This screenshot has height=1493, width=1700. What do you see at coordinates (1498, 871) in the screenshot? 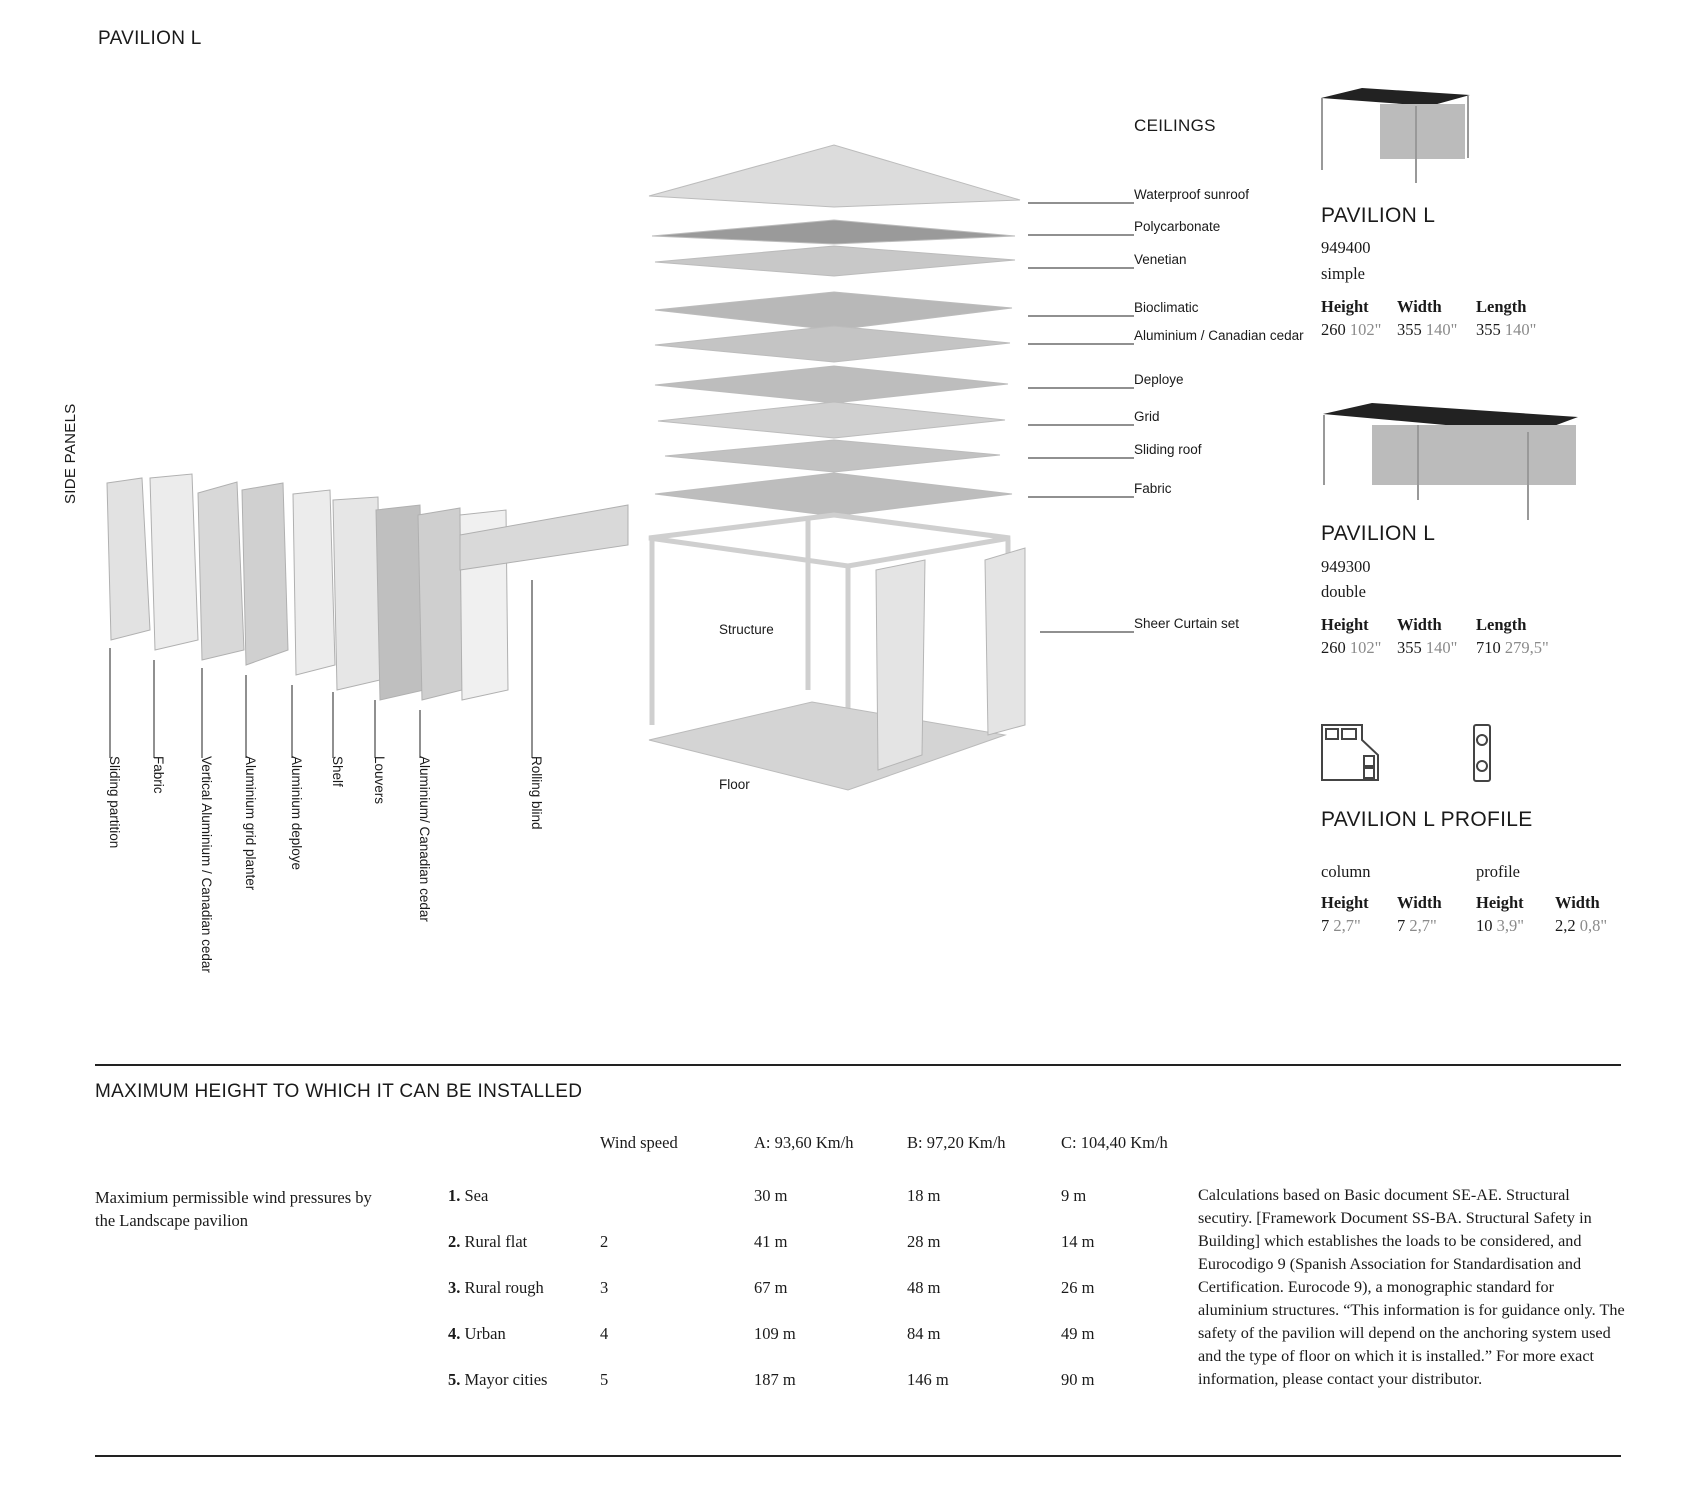
I see `profile-label: profile` at bounding box center [1498, 871].